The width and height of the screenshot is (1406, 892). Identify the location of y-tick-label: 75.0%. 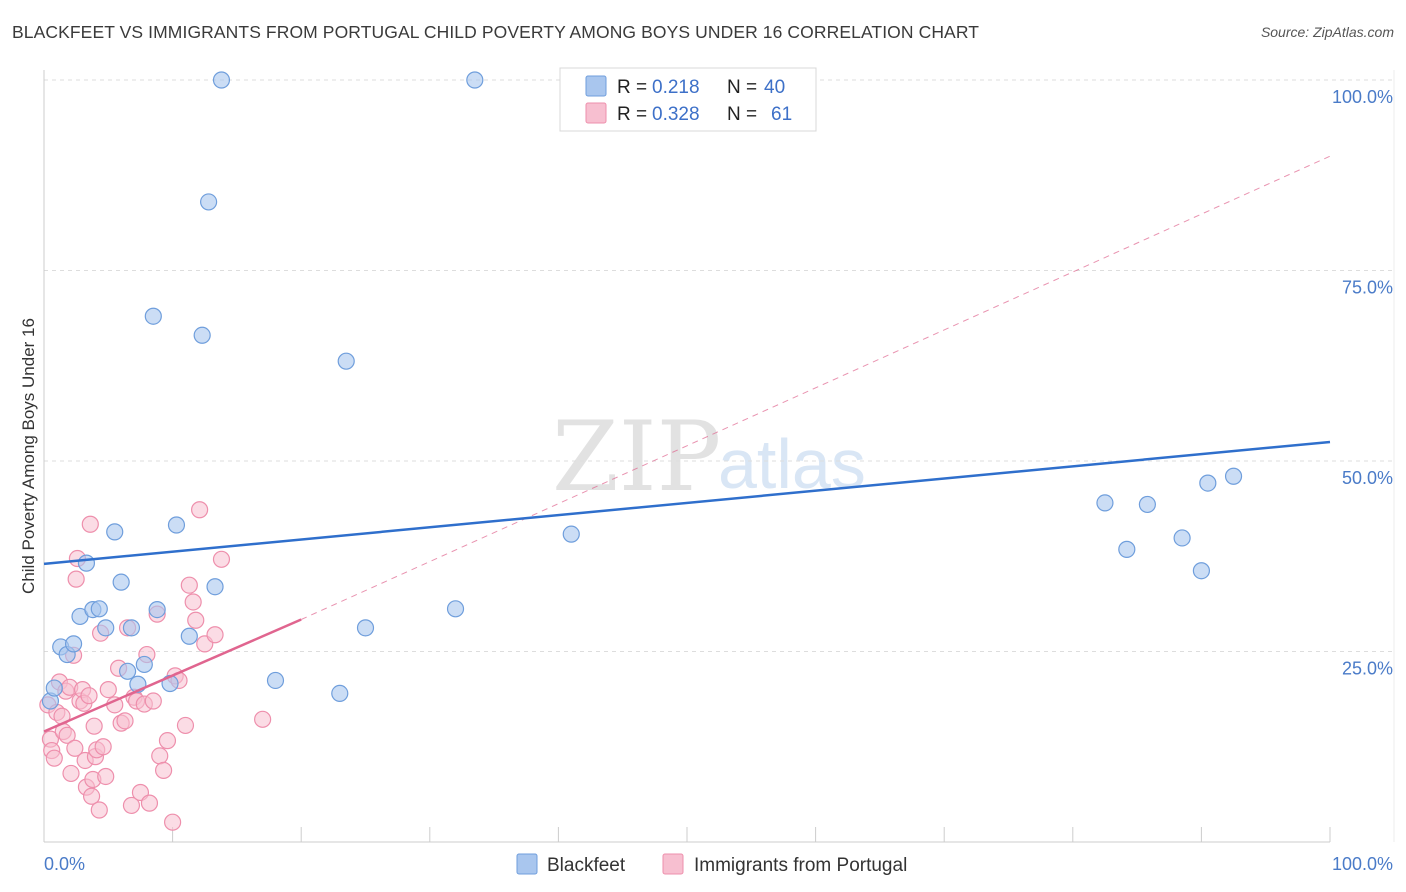
(1367, 288).